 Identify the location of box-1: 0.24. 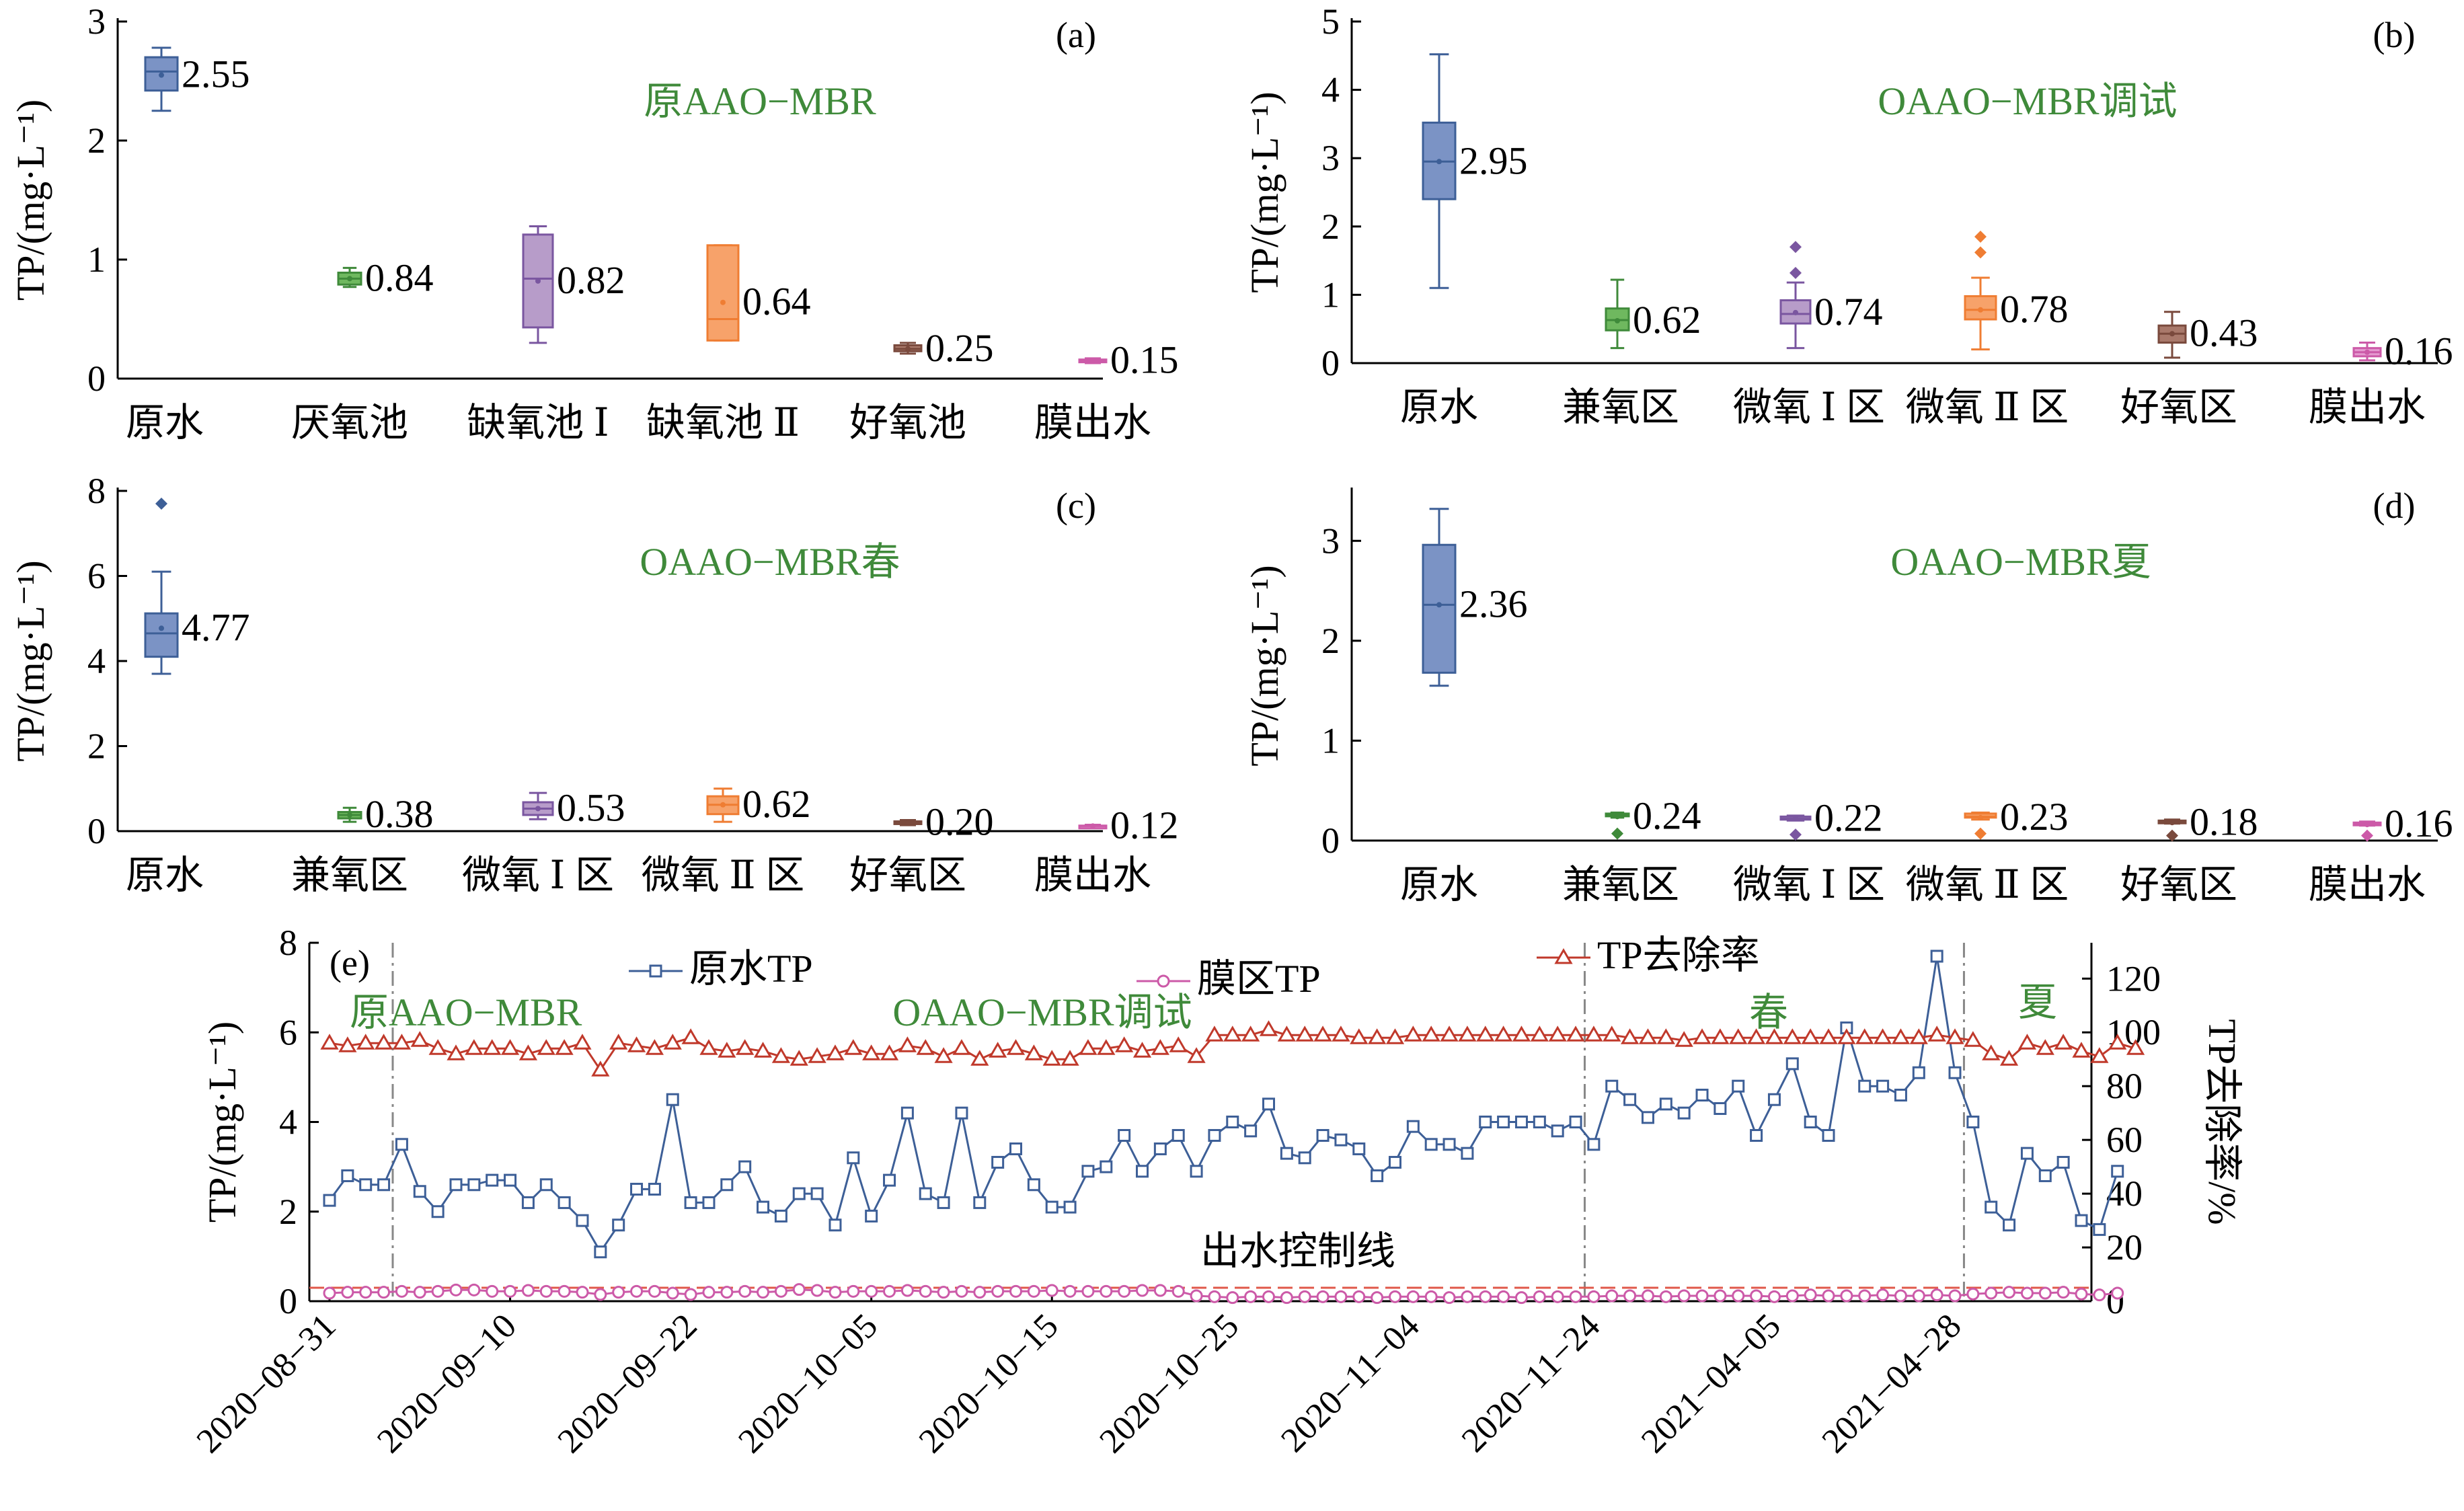
(1653, 816).